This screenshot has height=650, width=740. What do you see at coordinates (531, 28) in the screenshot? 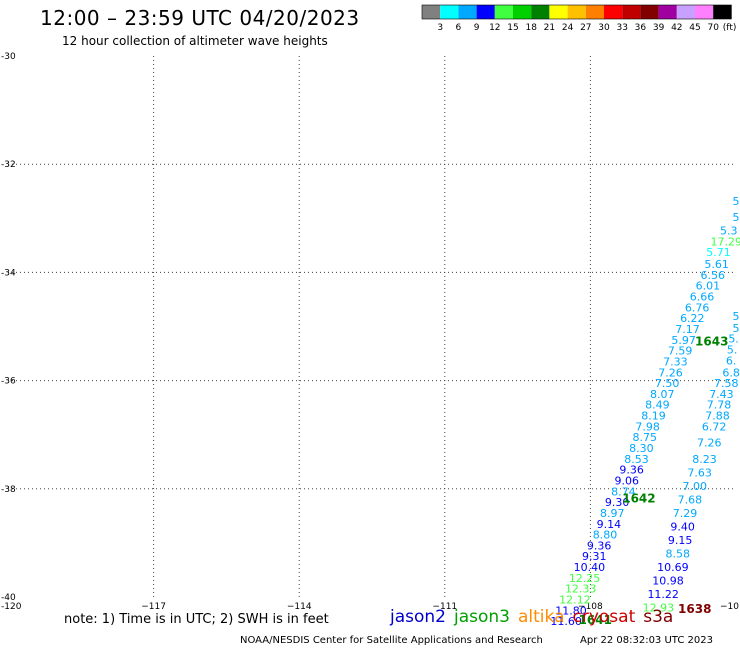
I see `colorbar-label: 18` at bounding box center [531, 28].